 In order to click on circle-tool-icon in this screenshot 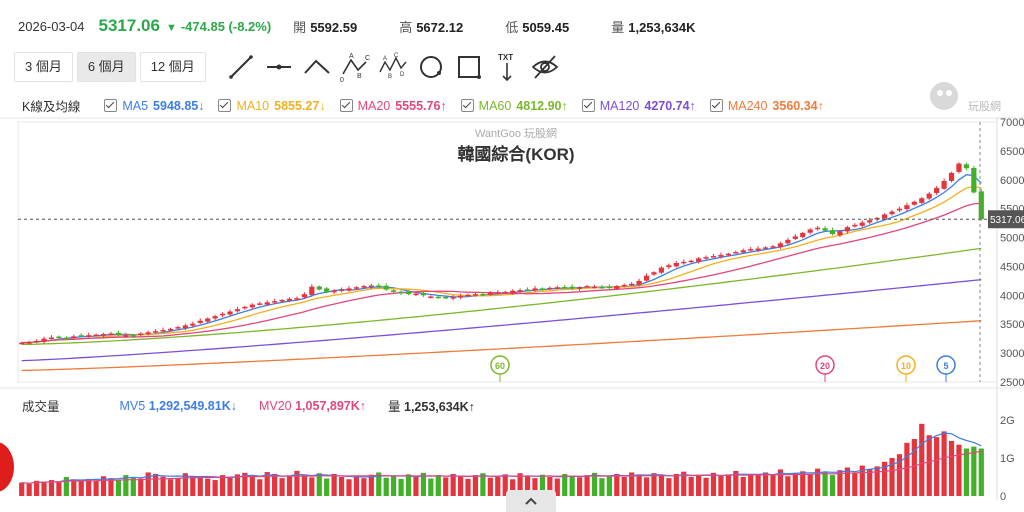, I will do `click(431, 67)`.